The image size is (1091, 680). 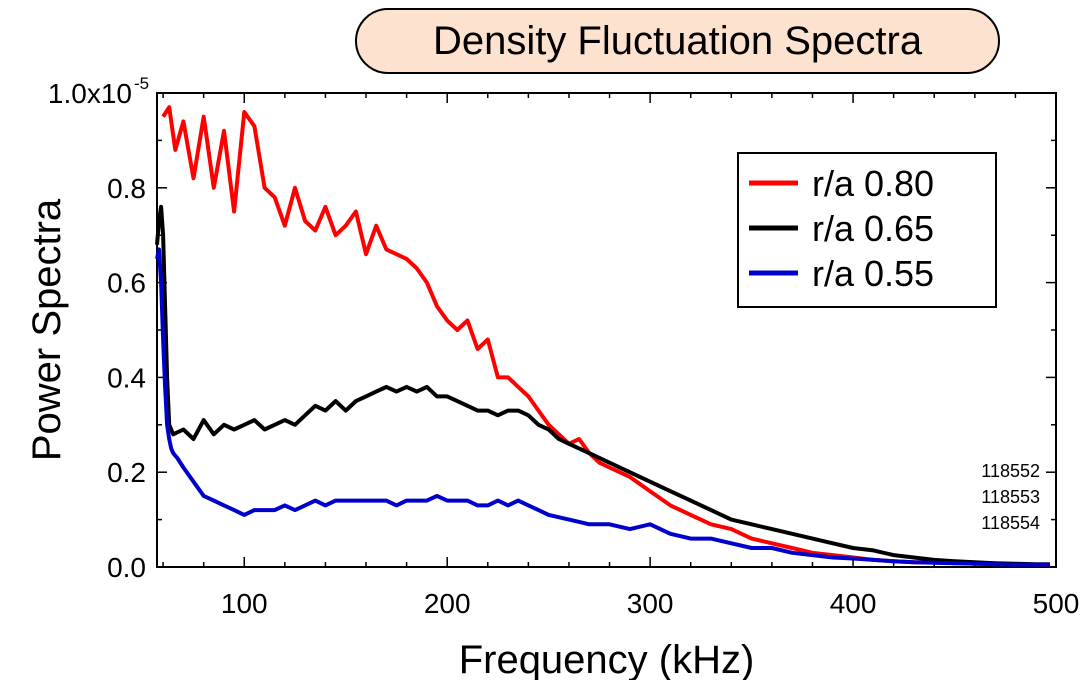 What do you see at coordinates (126, 377) in the screenshot?
I see `y-tick-label: 0.4` at bounding box center [126, 377].